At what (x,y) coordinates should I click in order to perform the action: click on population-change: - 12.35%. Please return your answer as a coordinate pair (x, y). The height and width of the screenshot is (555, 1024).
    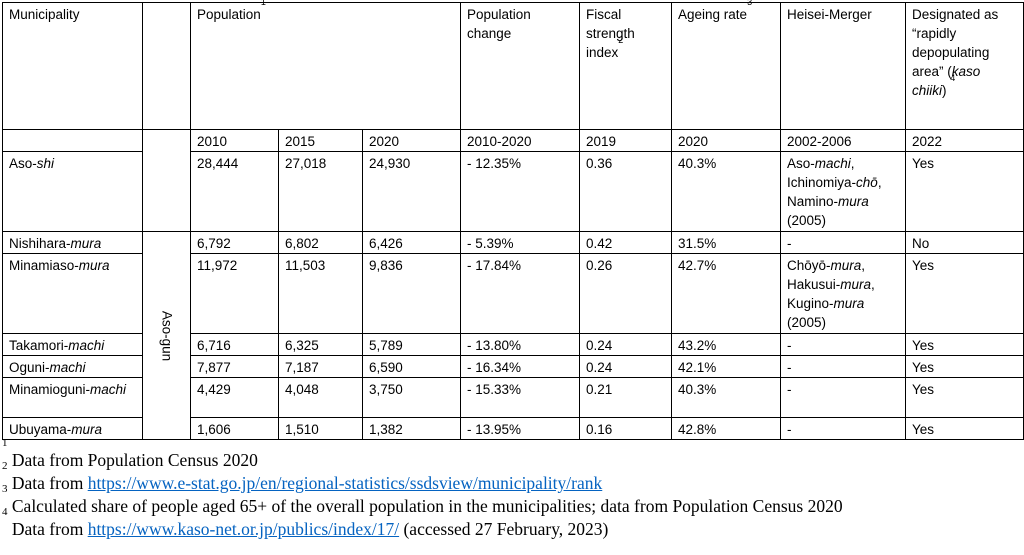
    Looking at the image, I should click on (520, 191).